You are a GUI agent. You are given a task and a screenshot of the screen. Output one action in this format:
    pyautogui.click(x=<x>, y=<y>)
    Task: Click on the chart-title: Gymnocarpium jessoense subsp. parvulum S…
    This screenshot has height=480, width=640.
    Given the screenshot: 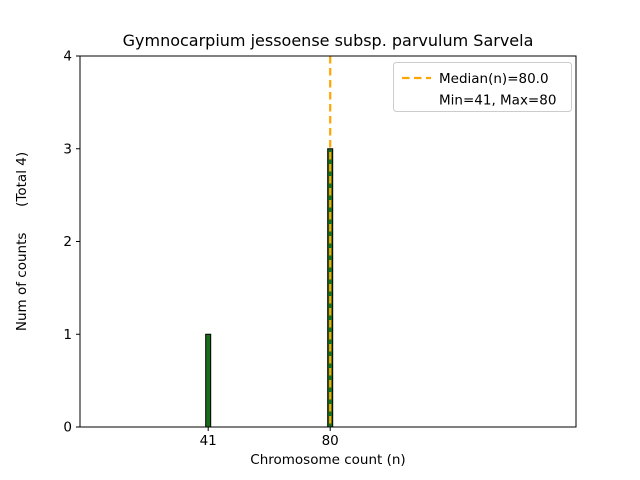 What is the action you would take?
    pyautogui.click(x=328, y=40)
    